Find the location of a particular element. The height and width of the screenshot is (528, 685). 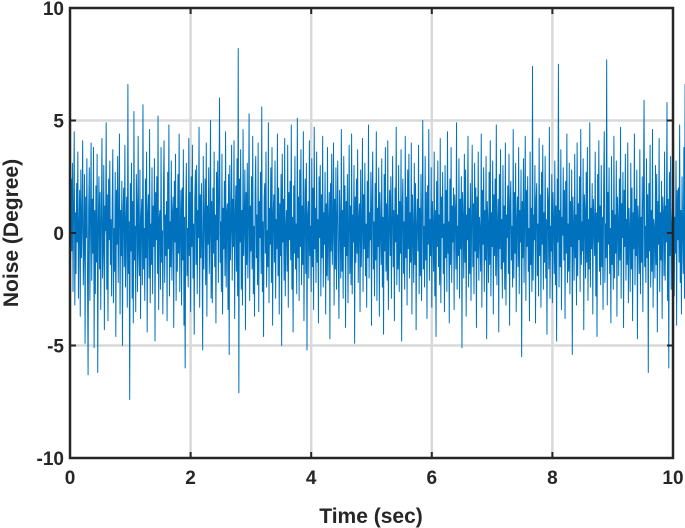

y-tick-label: -10 is located at coordinates (50, 459).